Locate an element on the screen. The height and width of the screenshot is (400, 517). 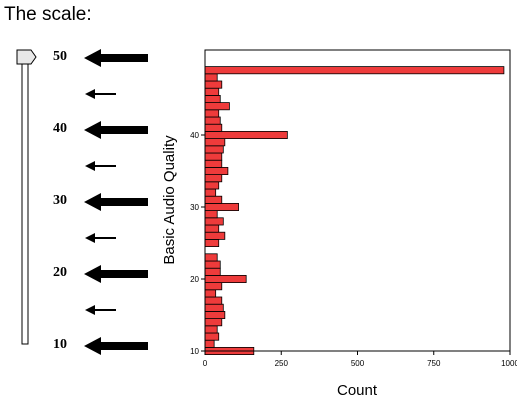
y-tick-label: 40 is located at coordinates (194, 135).